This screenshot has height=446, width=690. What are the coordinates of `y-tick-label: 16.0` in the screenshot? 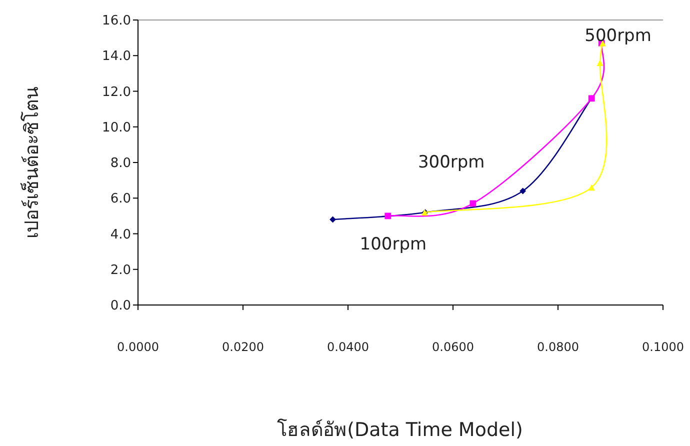 It's located at (116, 21).